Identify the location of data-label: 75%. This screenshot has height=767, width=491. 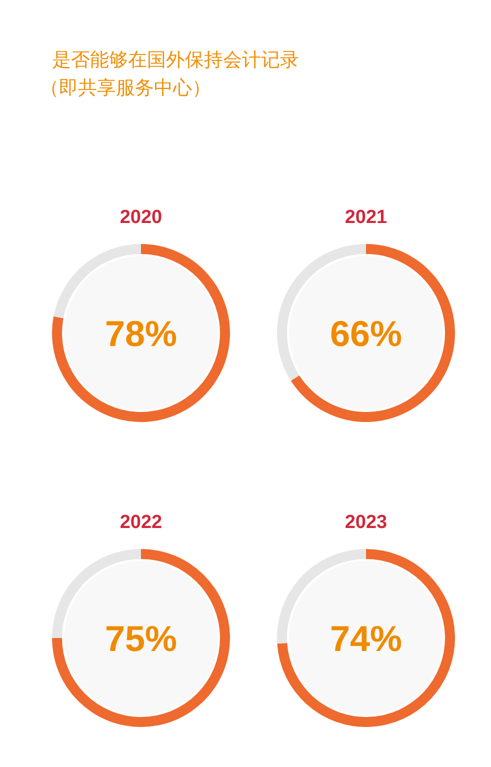
(141, 638).